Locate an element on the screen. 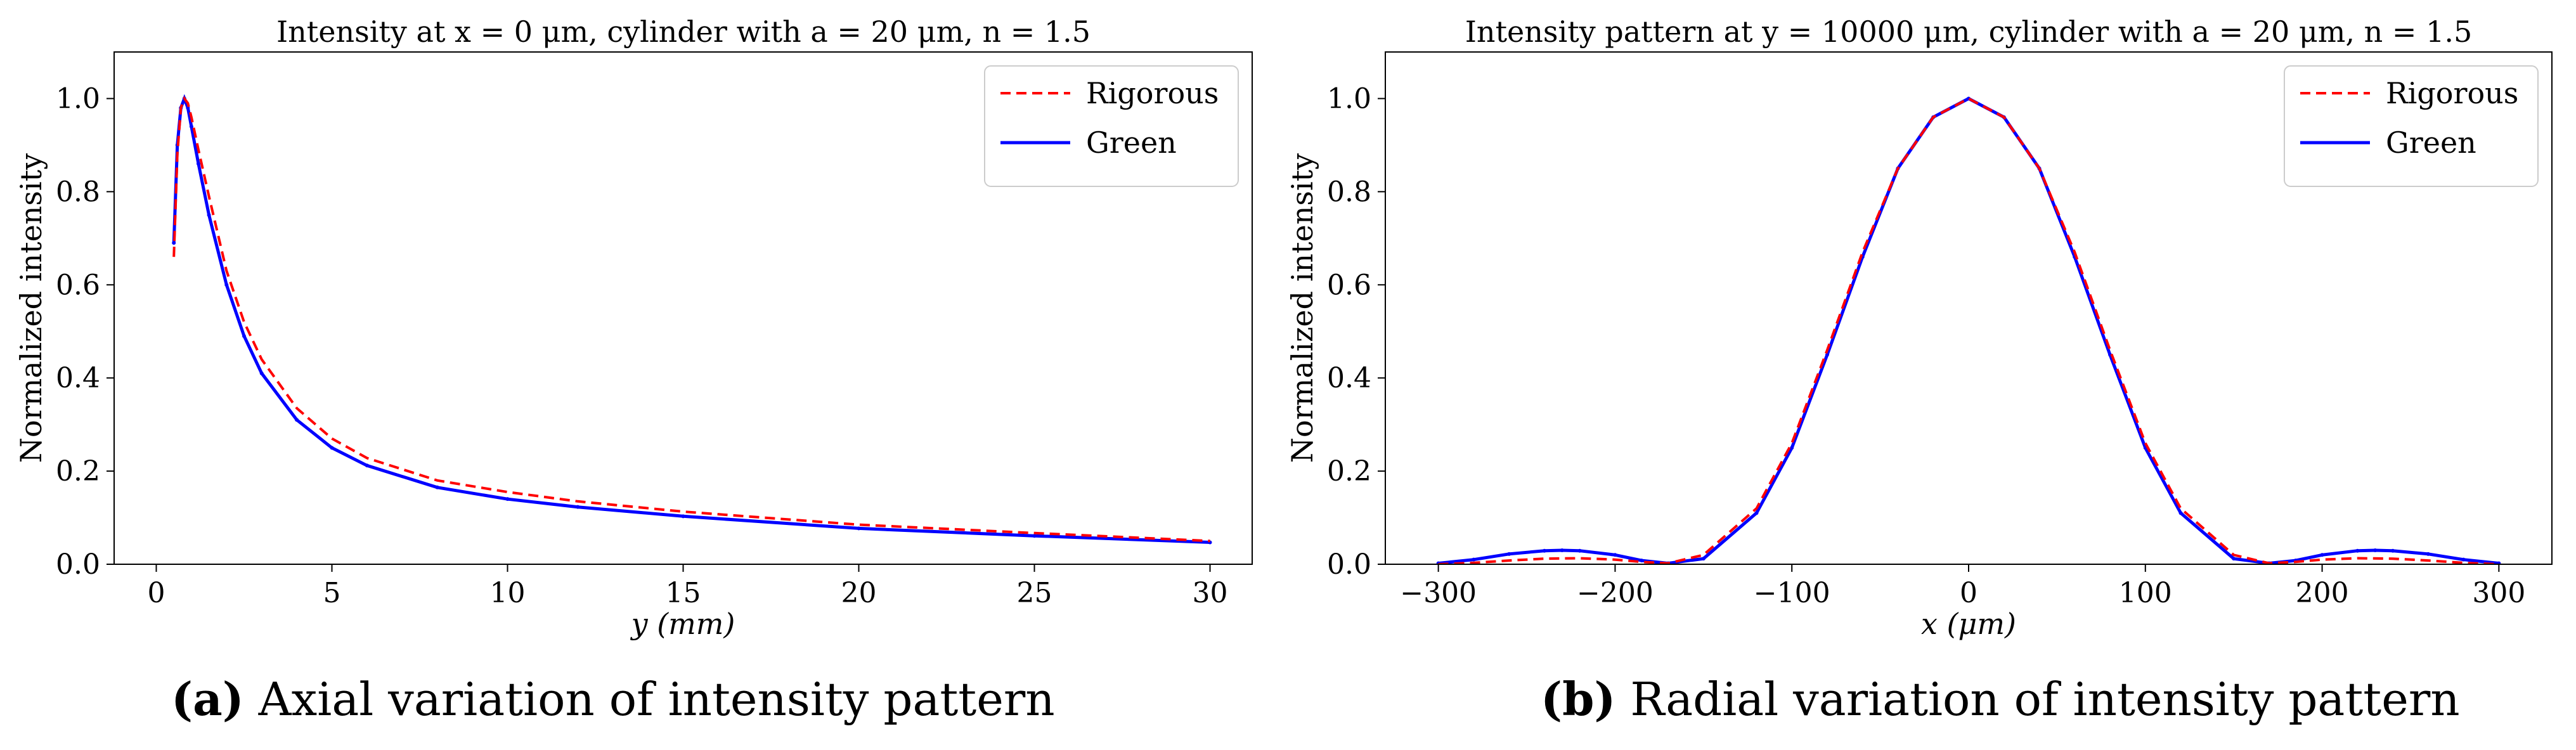 The height and width of the screenshot is (750, 2576). x-tick-label: 25 is located at coordinates (1034, 593).